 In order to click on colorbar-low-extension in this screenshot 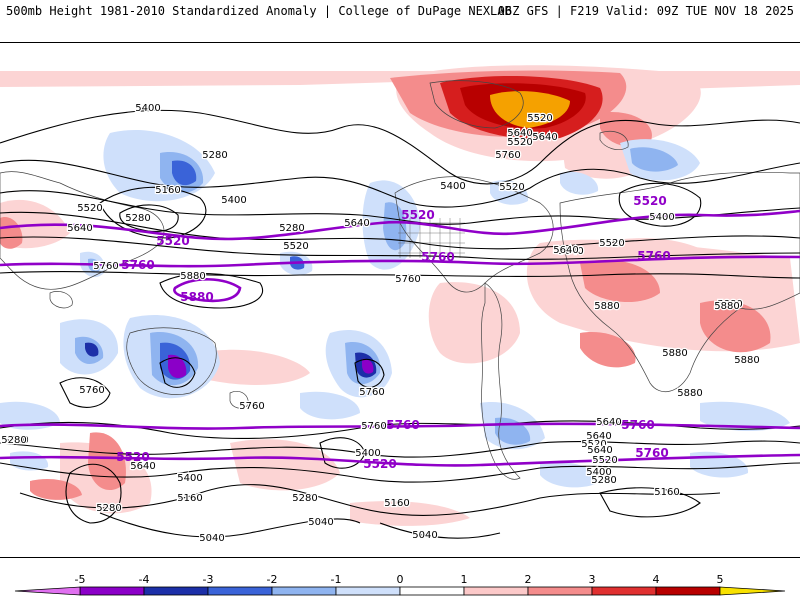, I will do `click(47, 591)`.